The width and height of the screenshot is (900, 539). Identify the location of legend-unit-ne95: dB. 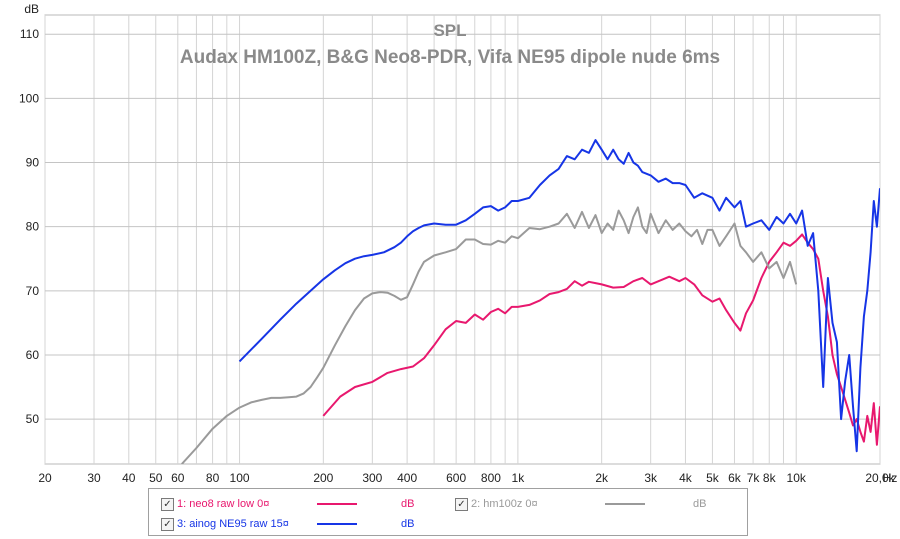
(408, 524).